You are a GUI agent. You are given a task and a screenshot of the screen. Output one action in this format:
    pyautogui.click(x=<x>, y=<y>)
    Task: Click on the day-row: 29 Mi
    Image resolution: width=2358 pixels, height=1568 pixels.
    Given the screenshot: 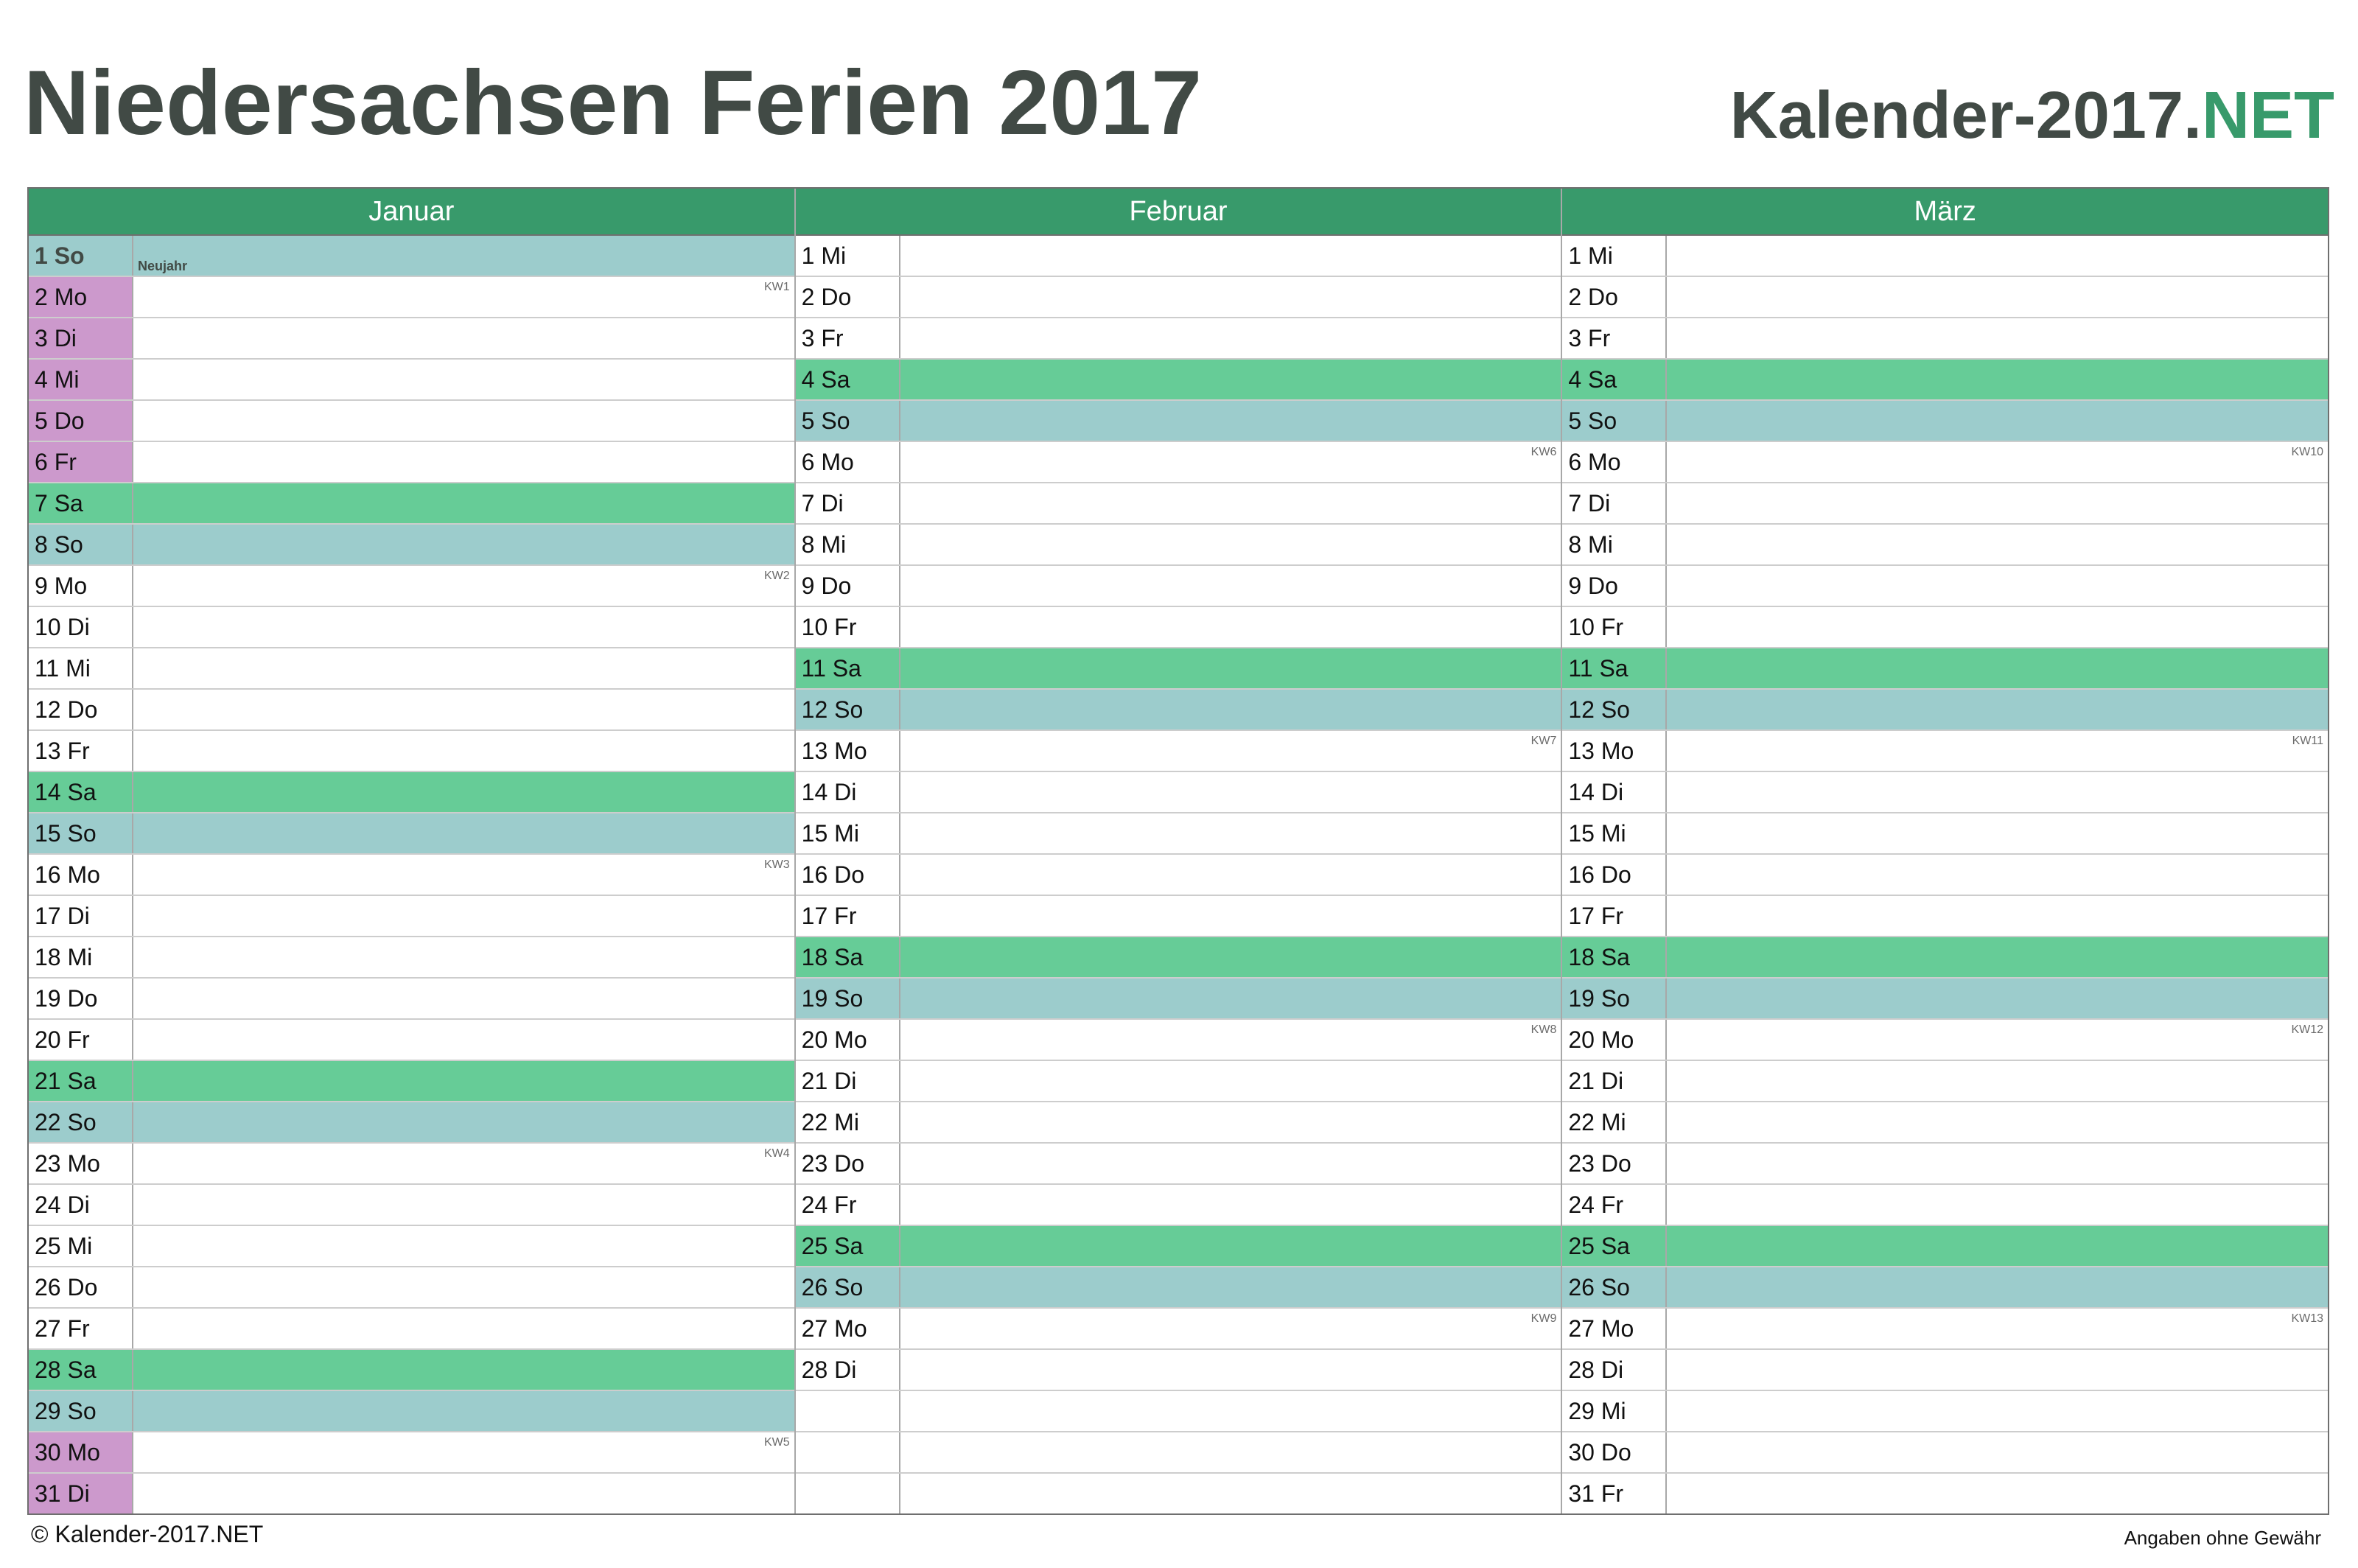 What is the action you would take?
    pyautogui.click(x=1945, y=1411)
    